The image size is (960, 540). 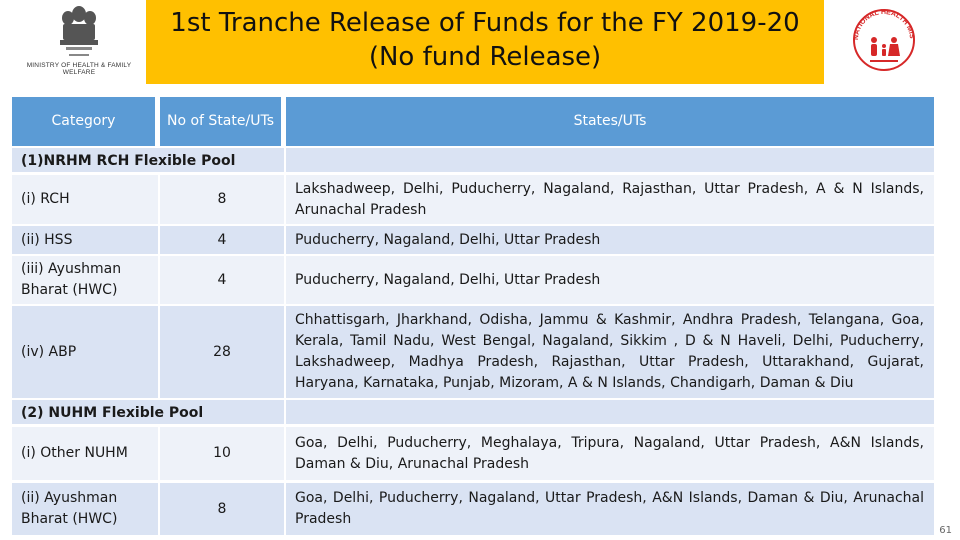 What do you see at coordinates (222, 453) in the screenshot?
I see `table-row-count: 10` at bounding box center [222, 453].